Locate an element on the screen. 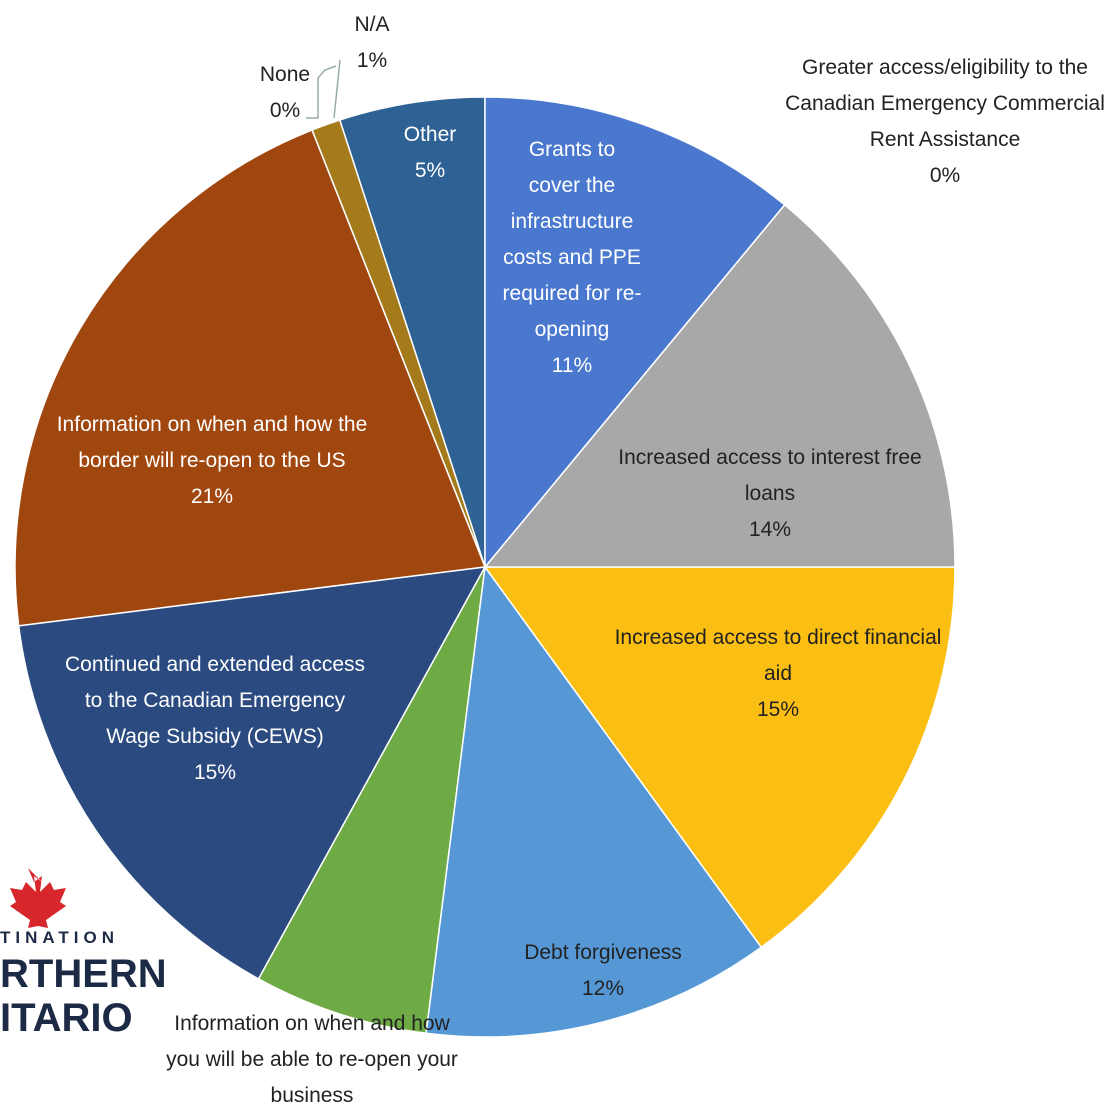  value-label: 12% is located at coordinates (603, 988).